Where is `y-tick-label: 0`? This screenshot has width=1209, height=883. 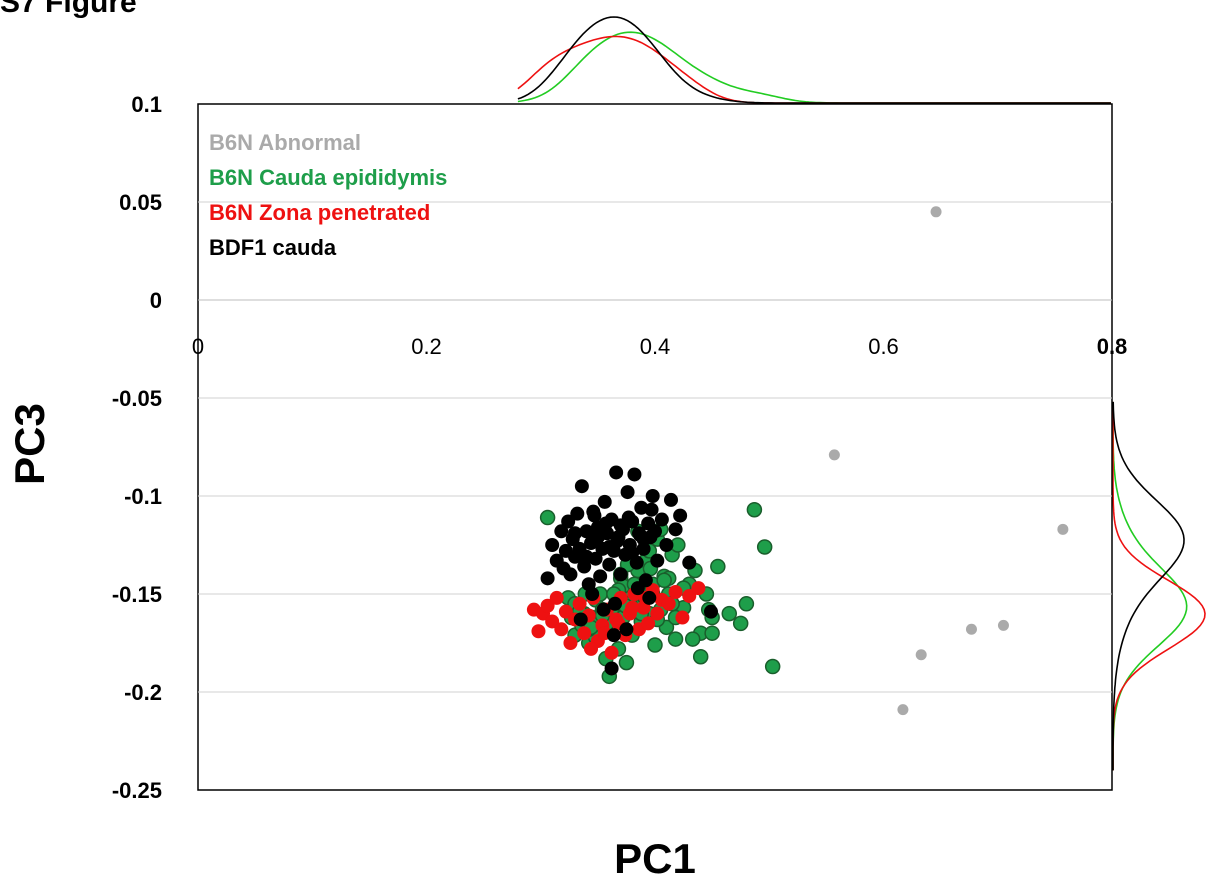
y-tick-label: 0 is located at coordinates (156, 300).